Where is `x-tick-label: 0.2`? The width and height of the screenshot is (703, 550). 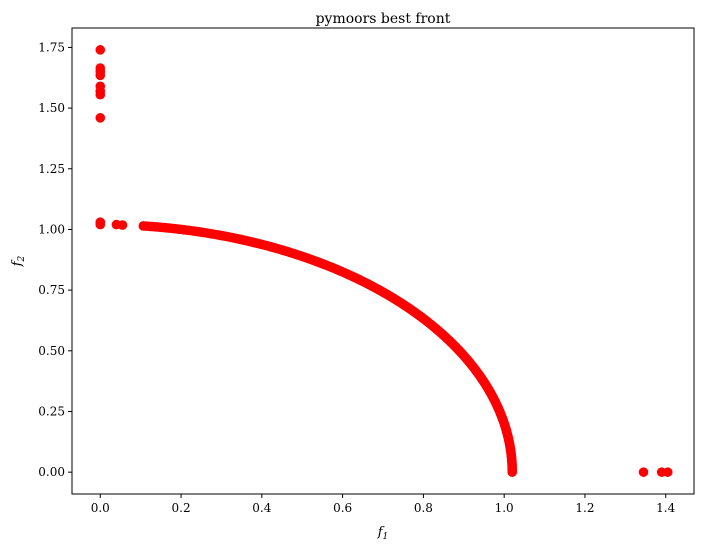
x-tick-label: 0.2 is located at coordinates (181, 508).